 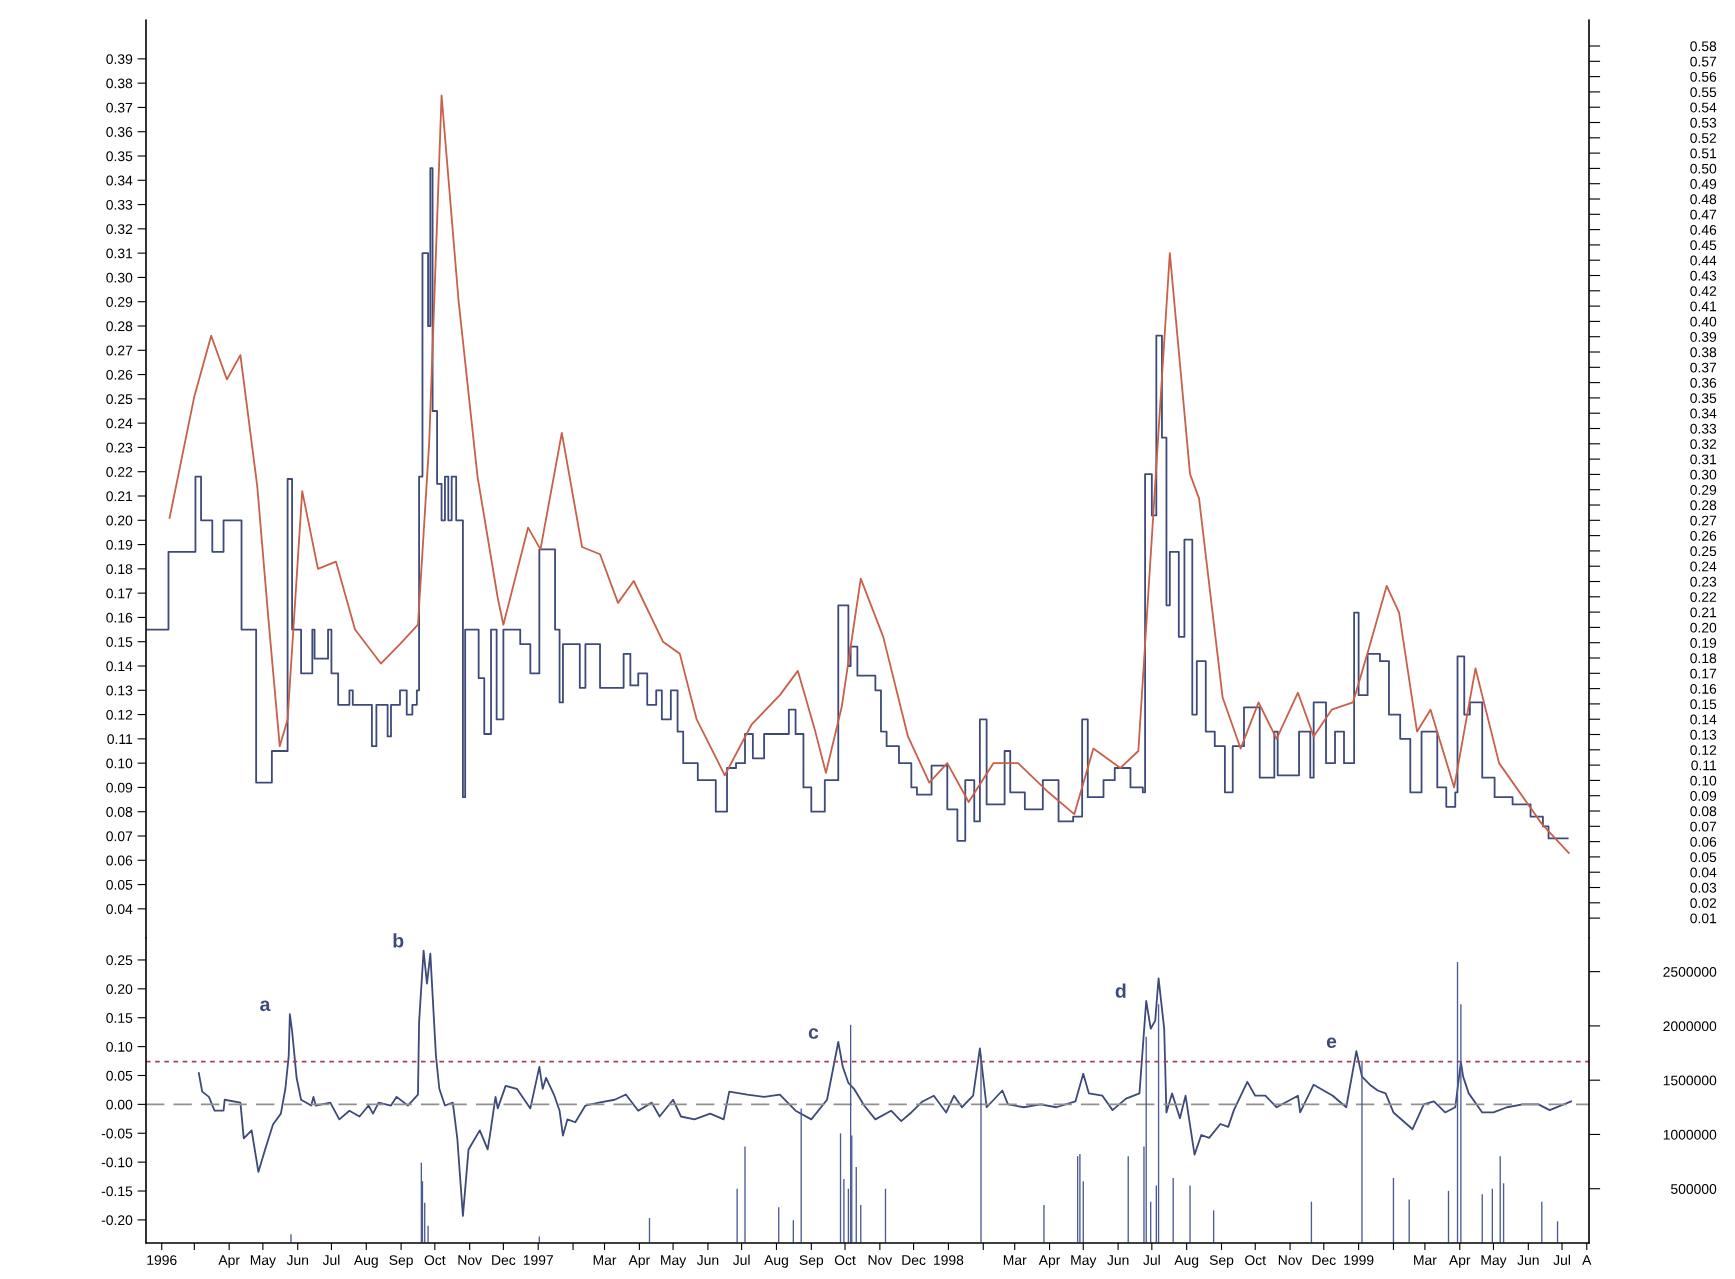 What do you see at coordinates (1703, 260) in the screenshot?
I see `y2-tick-label: 0.44` at bounding box center [1703, 260].